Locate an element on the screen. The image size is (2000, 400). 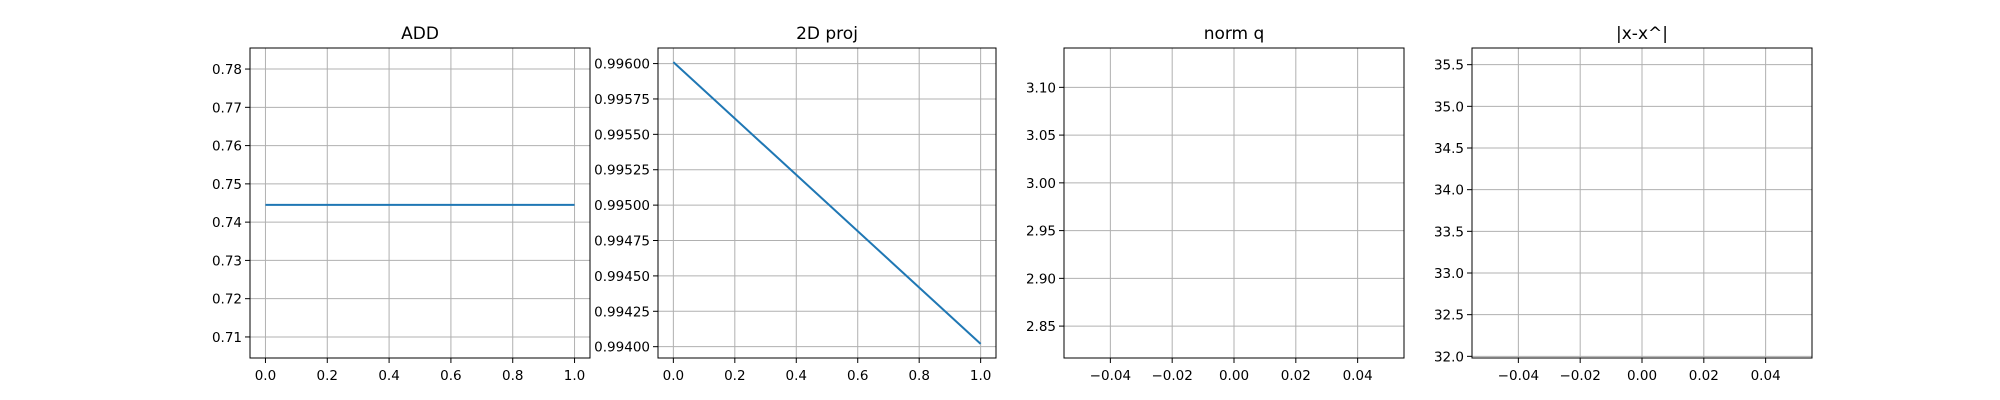
y-tick-label: 0.99550 is located at coordinates (622, 135).